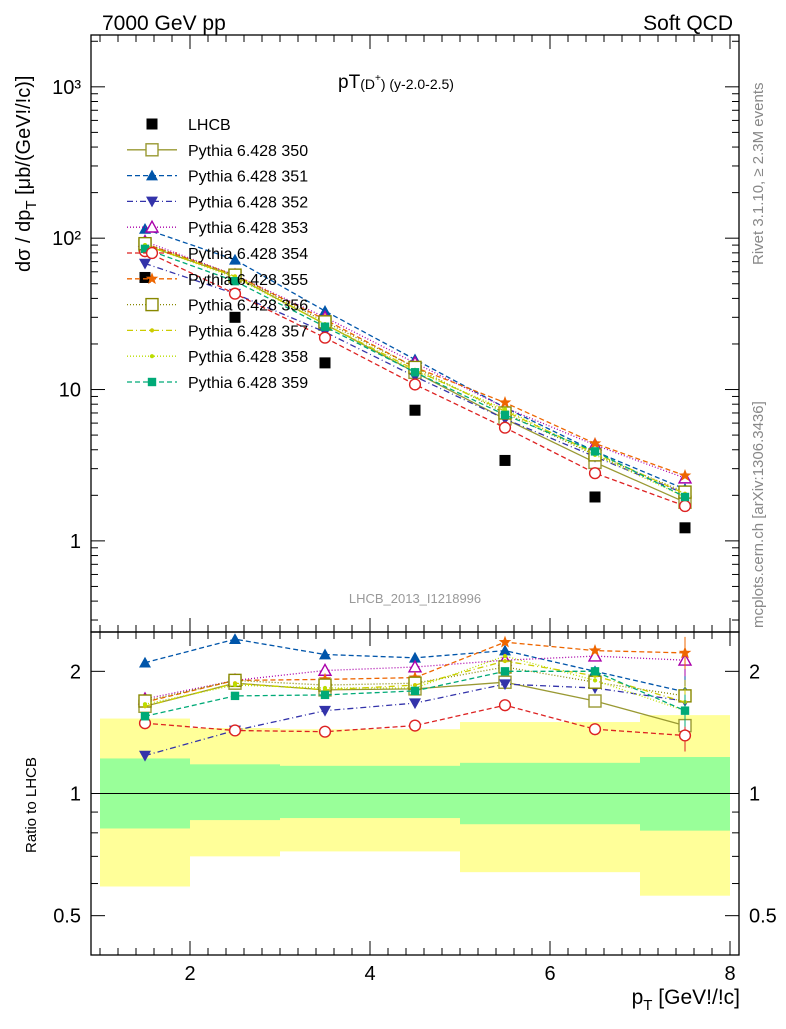  What do you see at coordinates (24, 241) in the screenshot?
I see `main-y-axis-label-main: dσ / dp` at bounding box center [24, 241].